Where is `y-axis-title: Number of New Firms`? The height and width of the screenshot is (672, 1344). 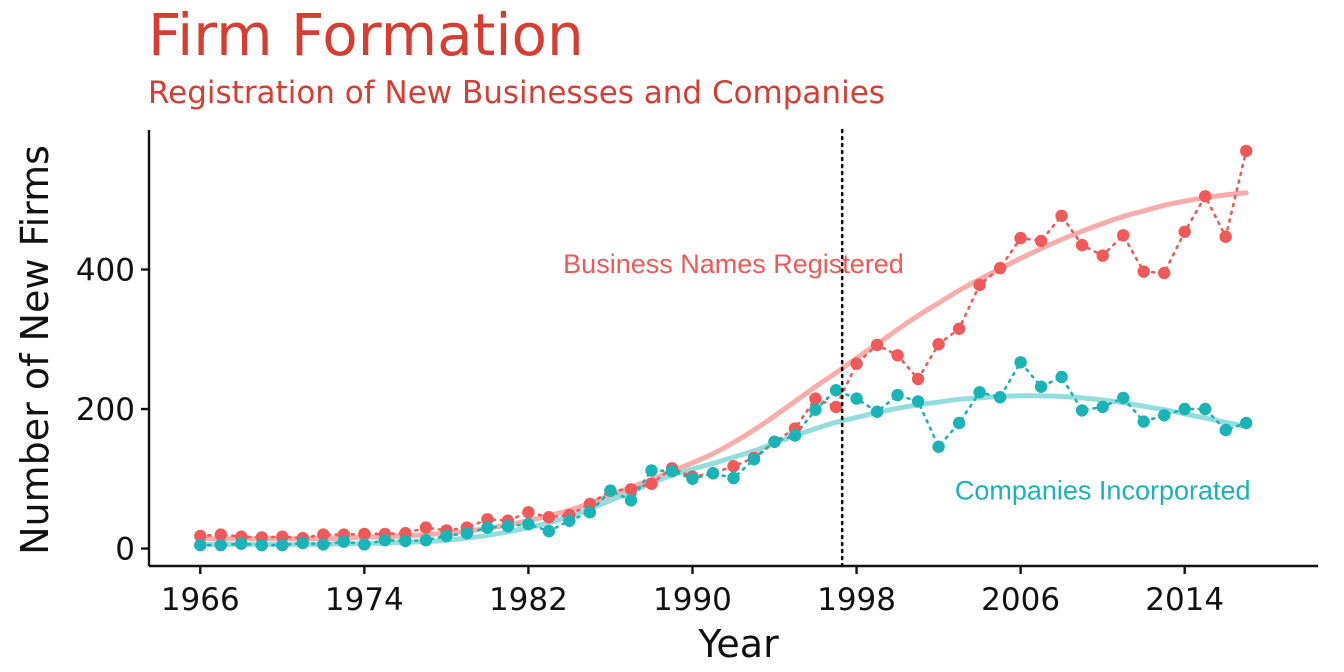 y-axis-title: Number of New Firms is located at coordinates (35, 350).